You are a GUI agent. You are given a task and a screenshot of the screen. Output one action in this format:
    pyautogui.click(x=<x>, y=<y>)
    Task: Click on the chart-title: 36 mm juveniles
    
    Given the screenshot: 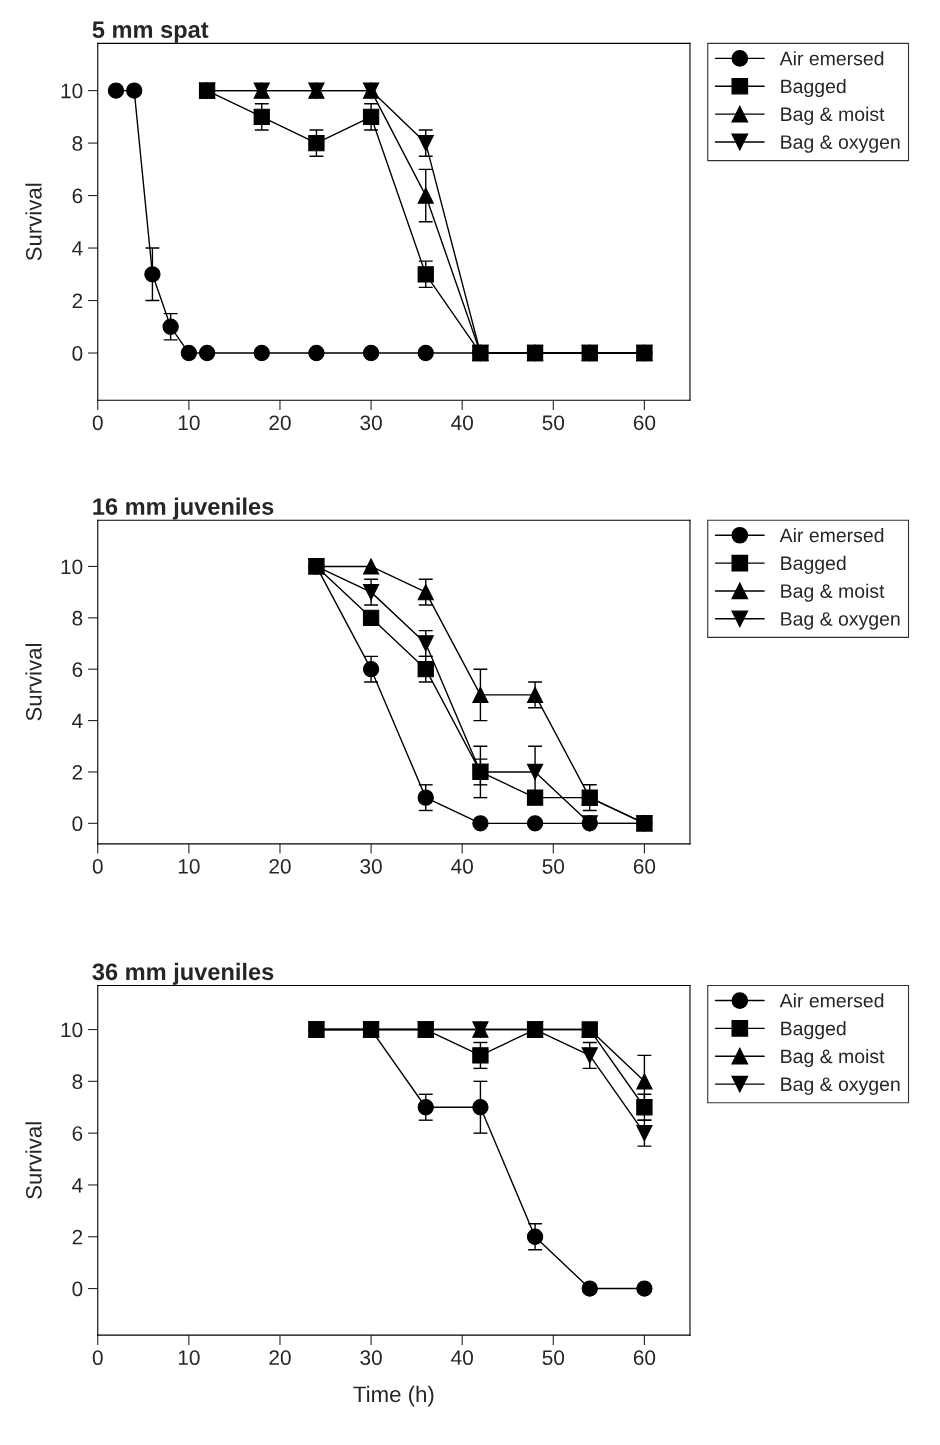 What is the action you would take?
    pyautogui.click(x=183, y=973)
    